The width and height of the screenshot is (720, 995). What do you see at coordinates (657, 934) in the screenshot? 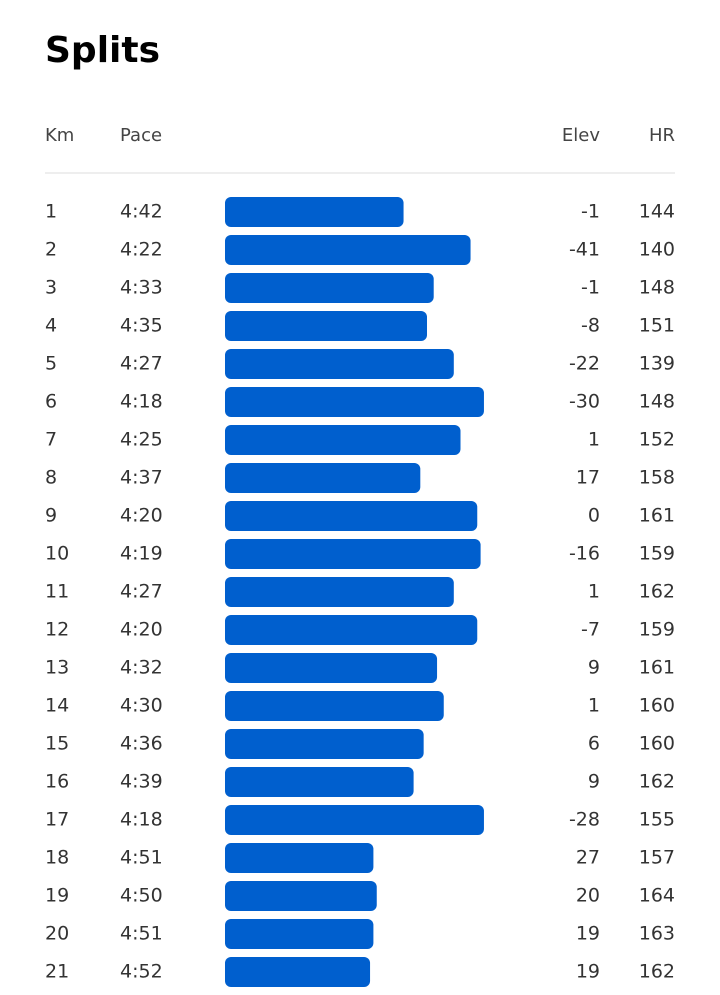
I see `hr: 163` at bounding box center [657, 934].